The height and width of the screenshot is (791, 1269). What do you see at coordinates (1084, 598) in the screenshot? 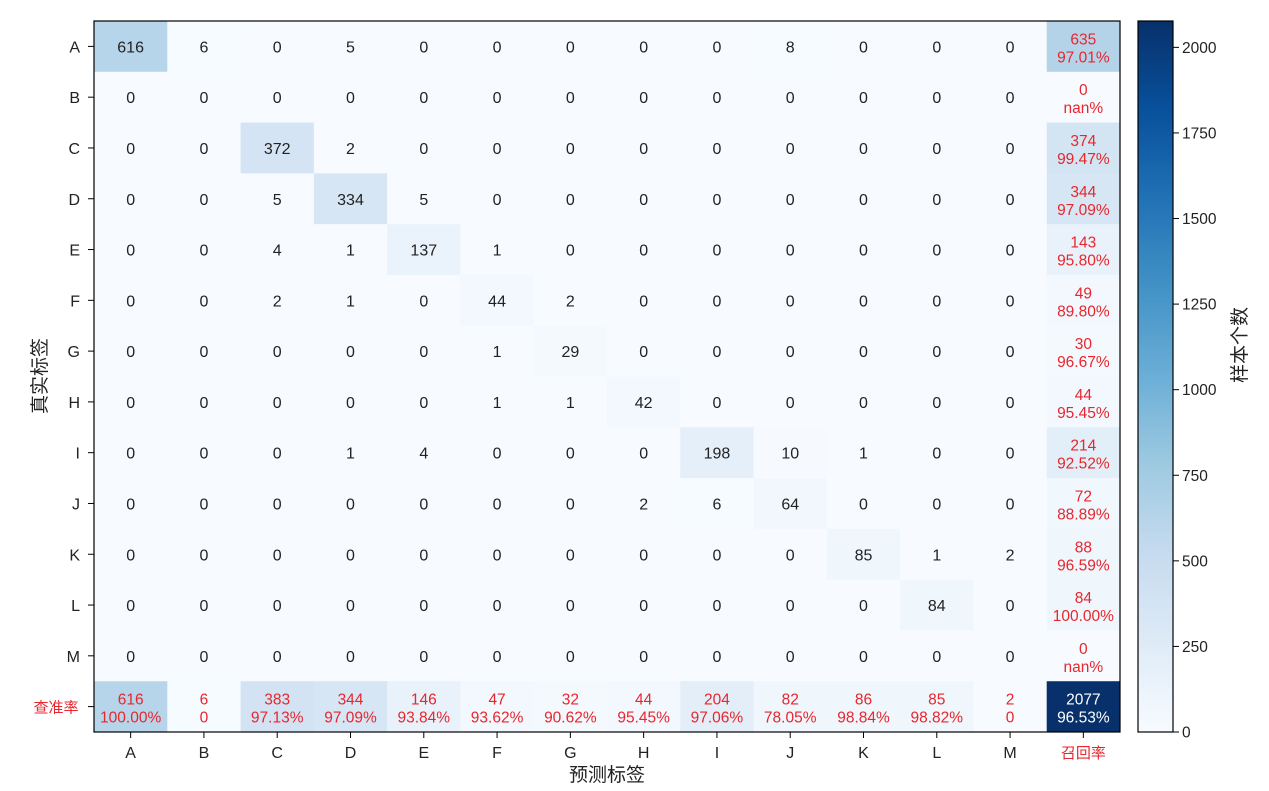
I see `summary-count-label: 84` at bounding box center [1084, 598].